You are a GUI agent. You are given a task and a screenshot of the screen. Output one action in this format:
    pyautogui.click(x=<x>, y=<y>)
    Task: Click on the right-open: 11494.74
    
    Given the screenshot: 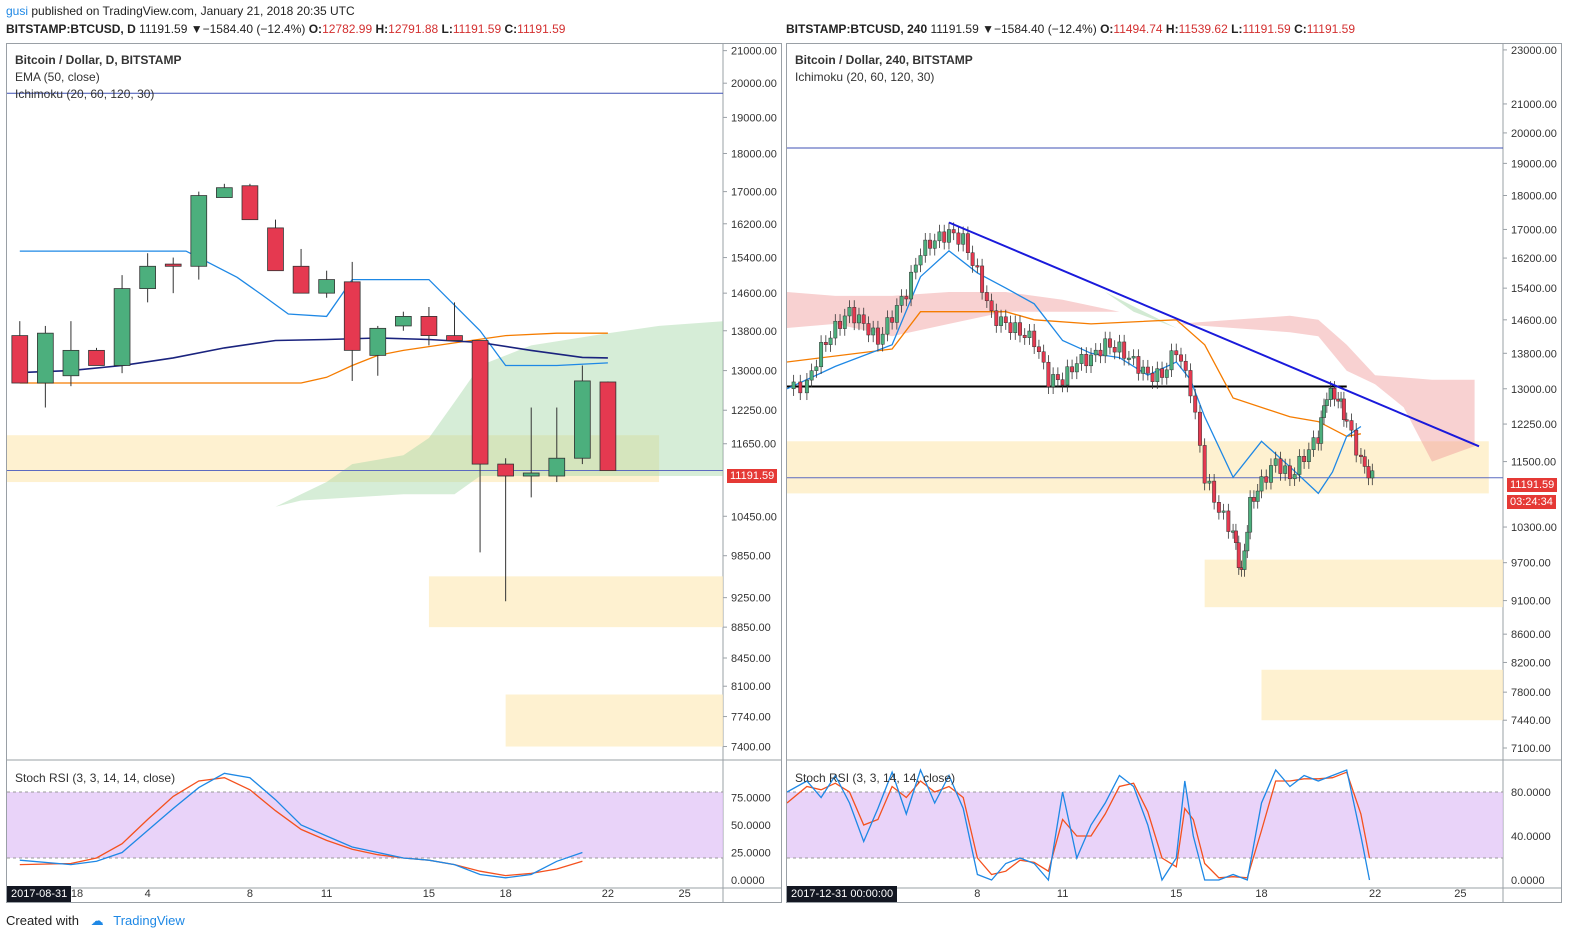 What is the action you would take?
    pyautogui.click(x=1138, y=29)
    